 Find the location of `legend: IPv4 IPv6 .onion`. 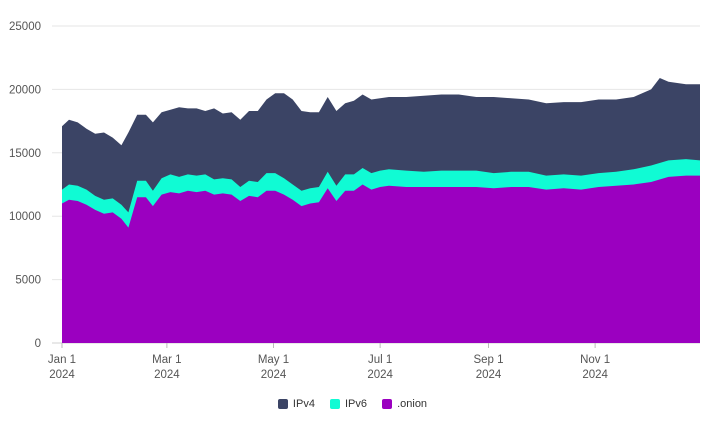

legend: IPv4 IPv6 .onion is located at coordinates (352, 405).